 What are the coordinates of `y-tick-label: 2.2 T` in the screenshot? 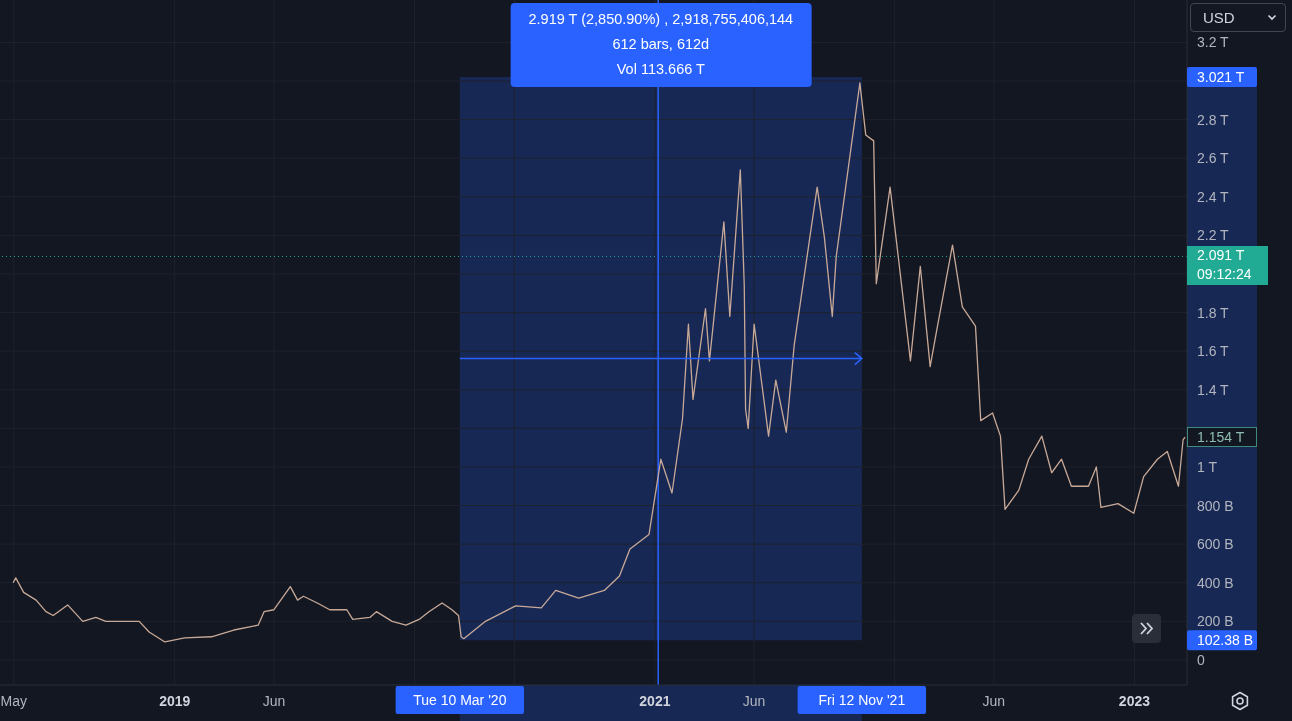 It's located at (1213, 235).